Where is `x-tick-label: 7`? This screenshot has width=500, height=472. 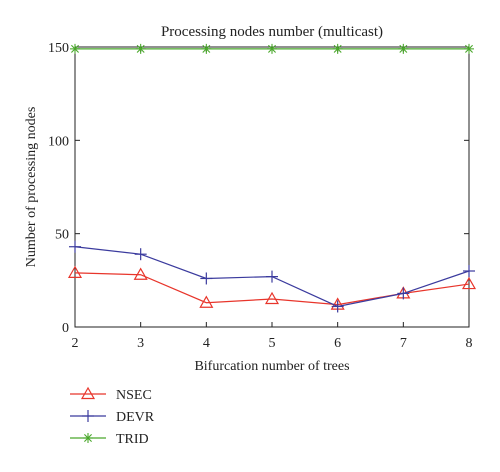 x-tick-label: 7 is located at coordinates (403, 343).